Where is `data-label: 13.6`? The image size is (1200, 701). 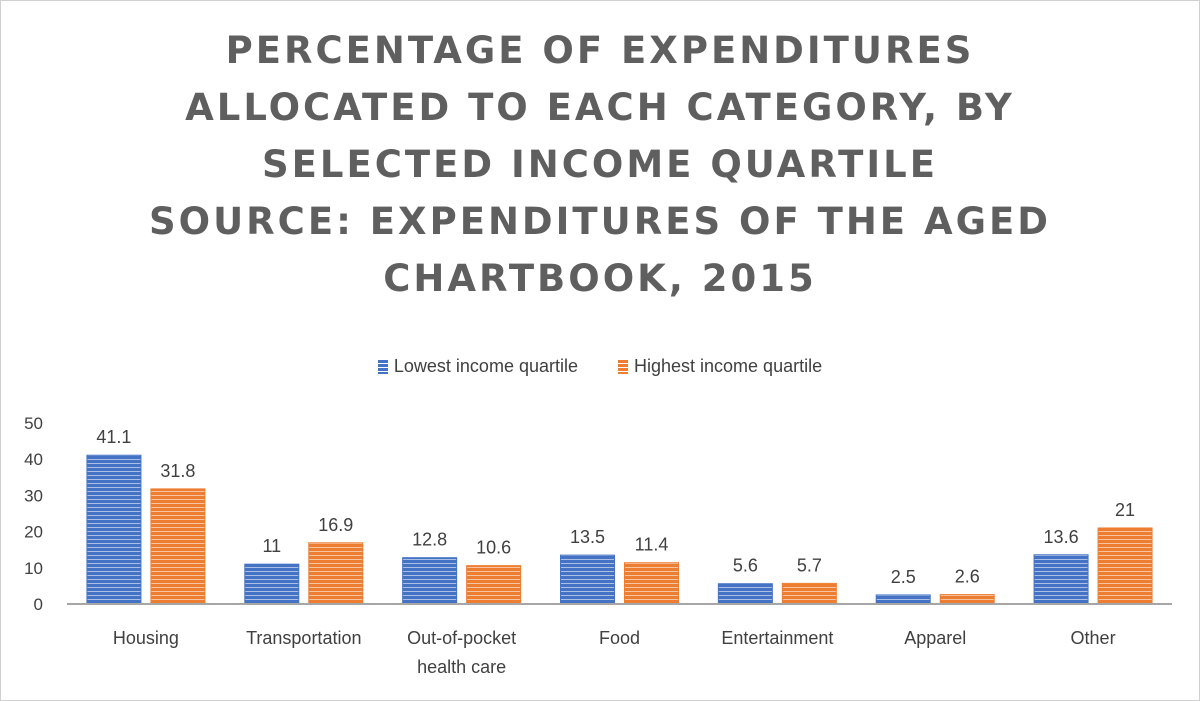
data-label: 13.6 is located at coordinates (1061, 537).